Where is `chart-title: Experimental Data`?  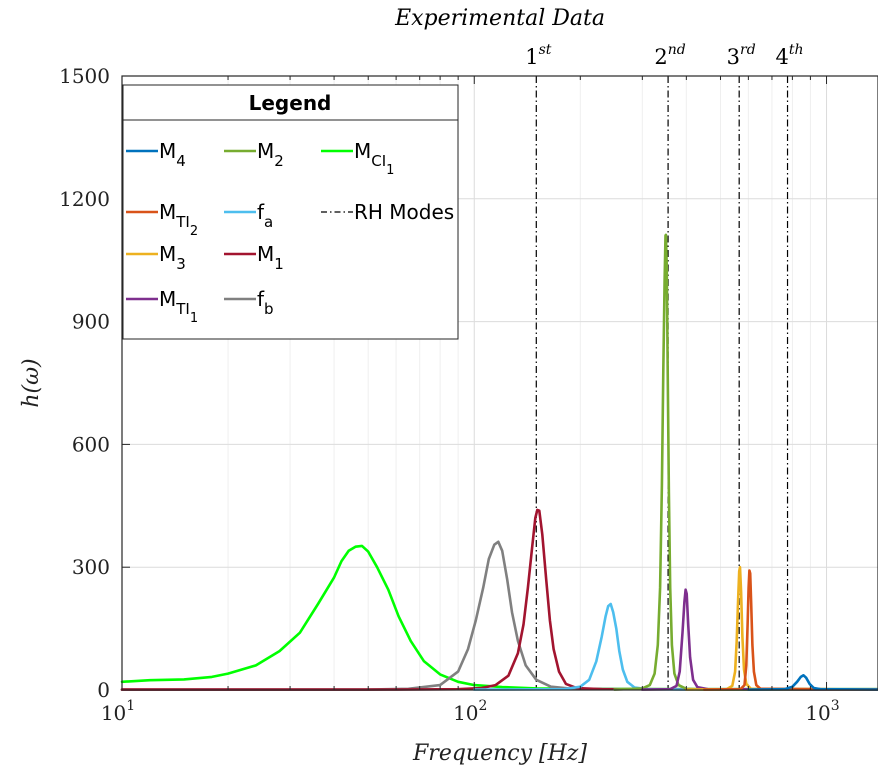
chart-title: Experimental Data is located at coordinates (499, 18).